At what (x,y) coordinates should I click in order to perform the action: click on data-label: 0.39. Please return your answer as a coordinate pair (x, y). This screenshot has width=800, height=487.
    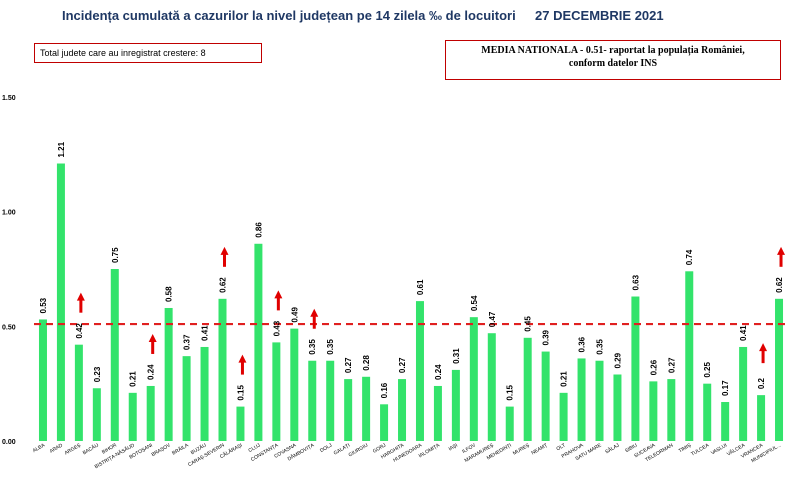
    Looking at the image, I should click on (546, 337).